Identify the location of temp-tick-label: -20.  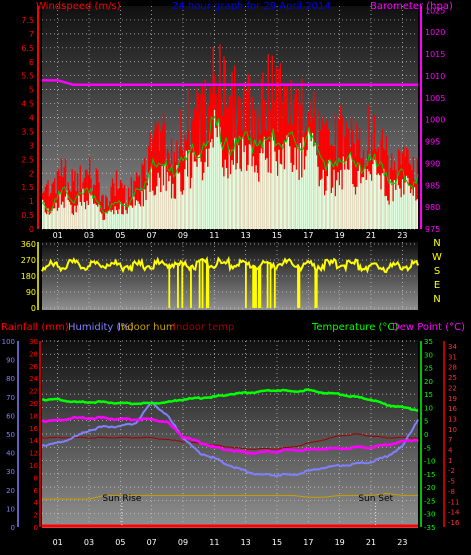
(429, 488).